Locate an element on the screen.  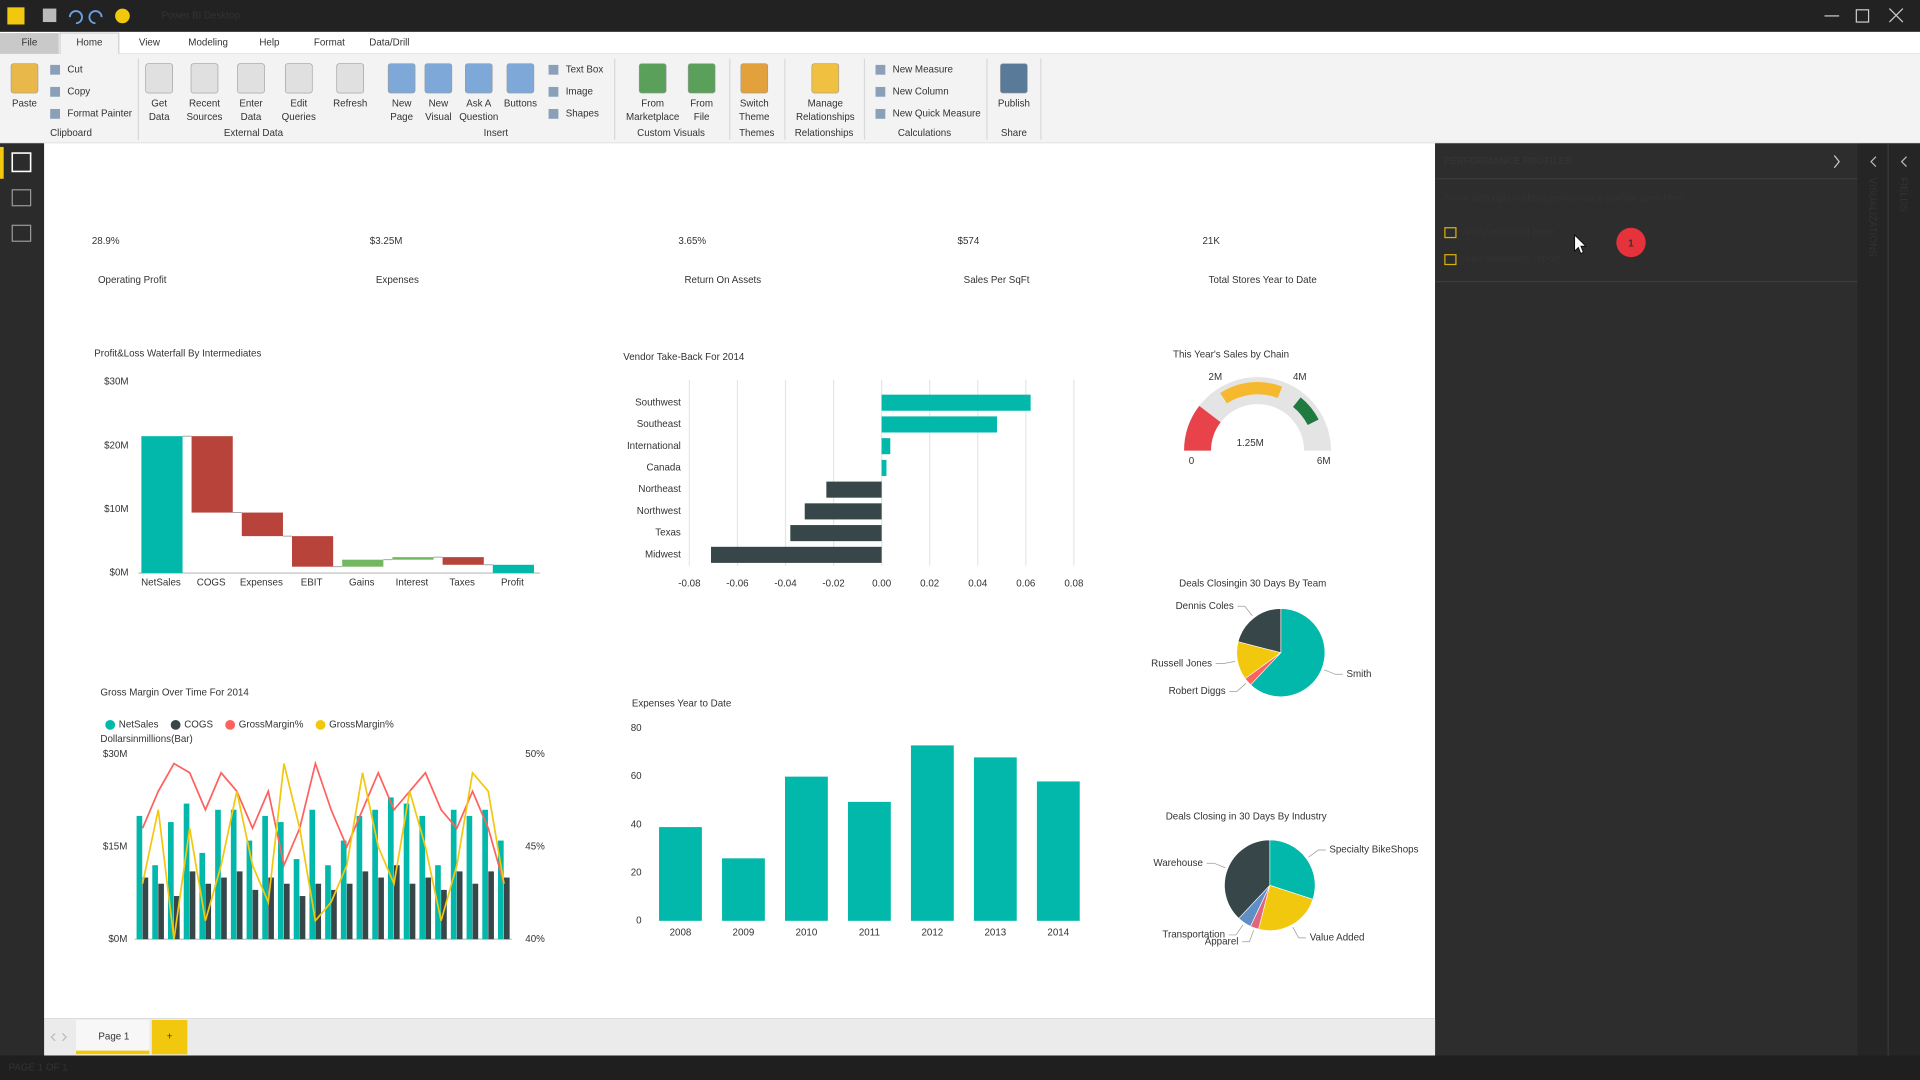
pie-slice is located at coordinates (1286, 907).